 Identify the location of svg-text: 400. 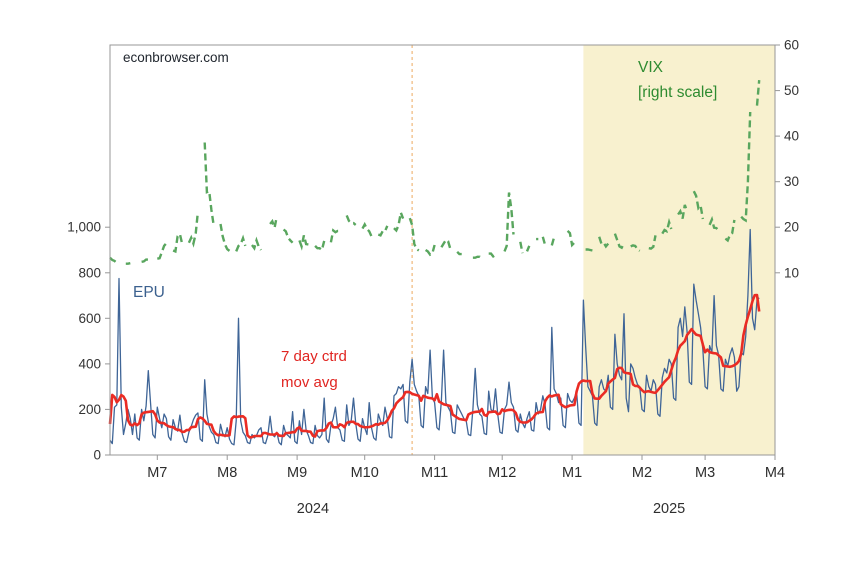
(89, 363).